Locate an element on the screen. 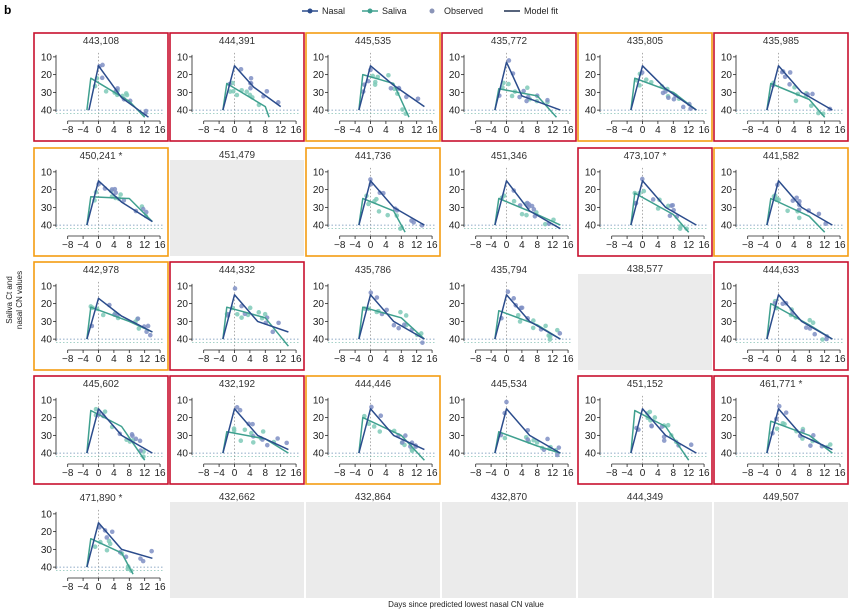 The image size is (858, 615). panel-19: 432,192 10 20 30 40 −8 −4 0 4 8 12 16 is located at coordinates (237, 430).